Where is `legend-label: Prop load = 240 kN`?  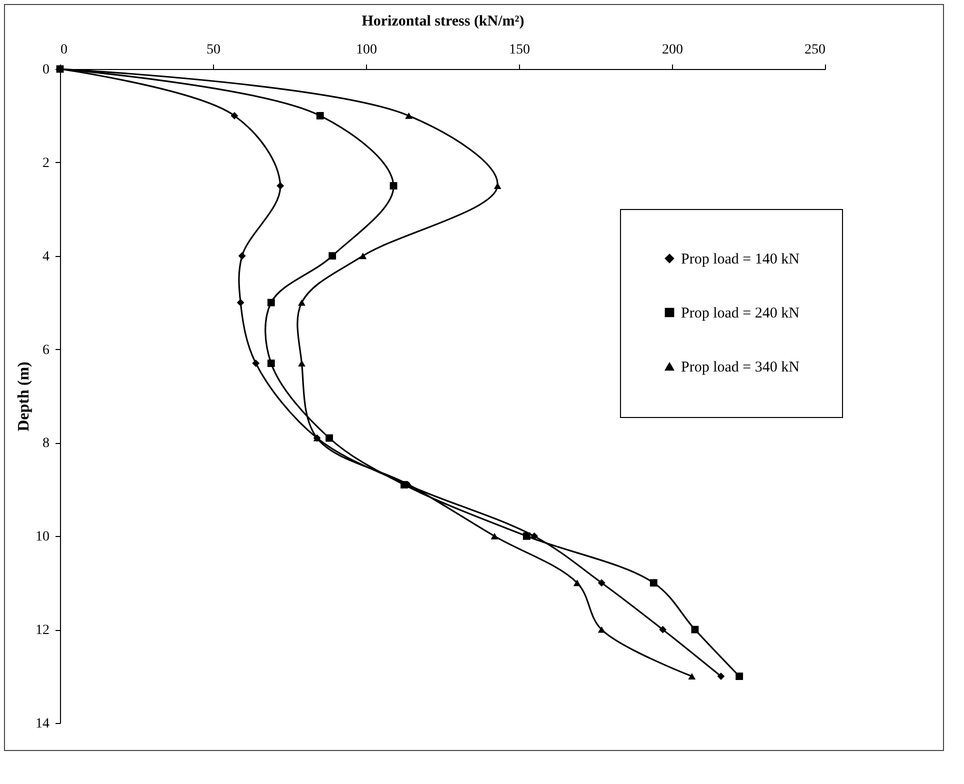 legend-label: Prop load = 240 kN is located at coordinates (740, 314).